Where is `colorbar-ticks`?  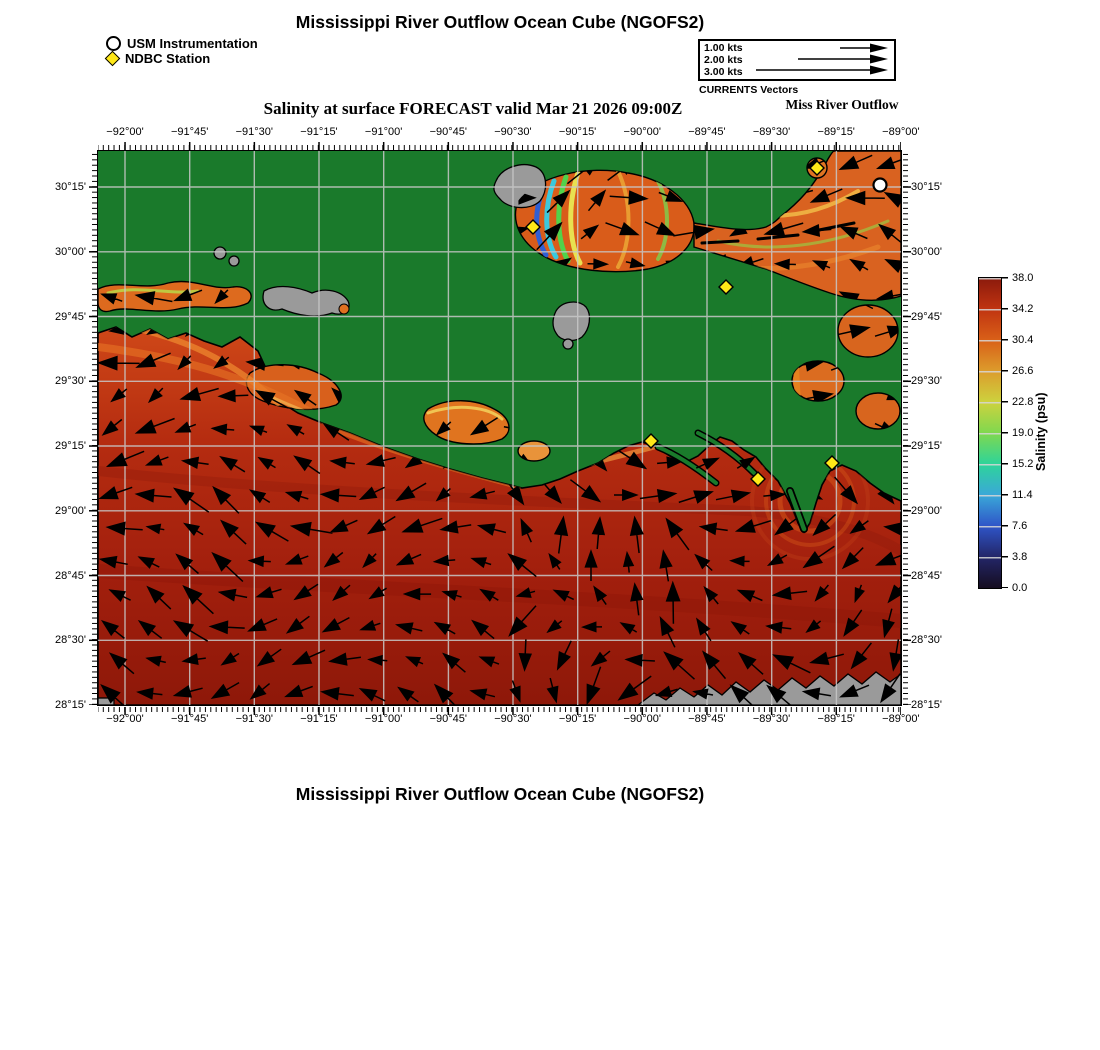 colorbar-ticks is located at coordinates (1004, 432).